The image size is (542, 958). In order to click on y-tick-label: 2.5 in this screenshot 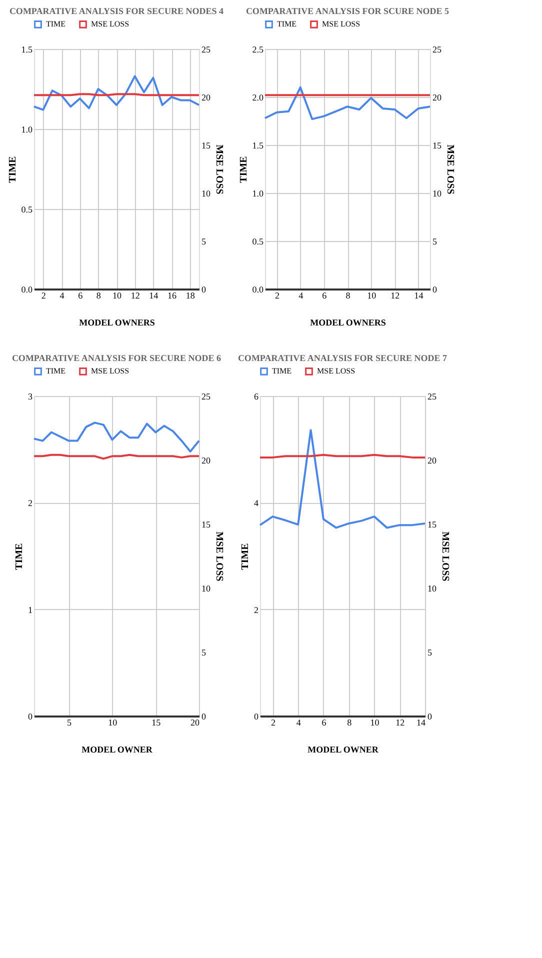, I will do `click(258, 49)`.